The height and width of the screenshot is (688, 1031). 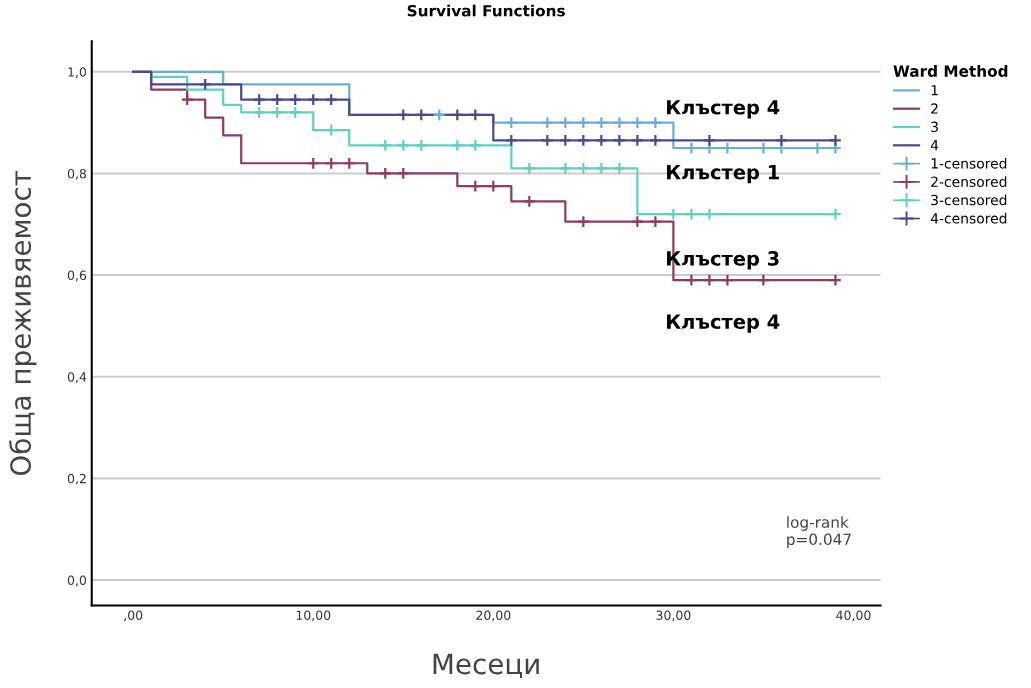 I want to click on annotation: Клъстер 1, so click(x=723, y=174).